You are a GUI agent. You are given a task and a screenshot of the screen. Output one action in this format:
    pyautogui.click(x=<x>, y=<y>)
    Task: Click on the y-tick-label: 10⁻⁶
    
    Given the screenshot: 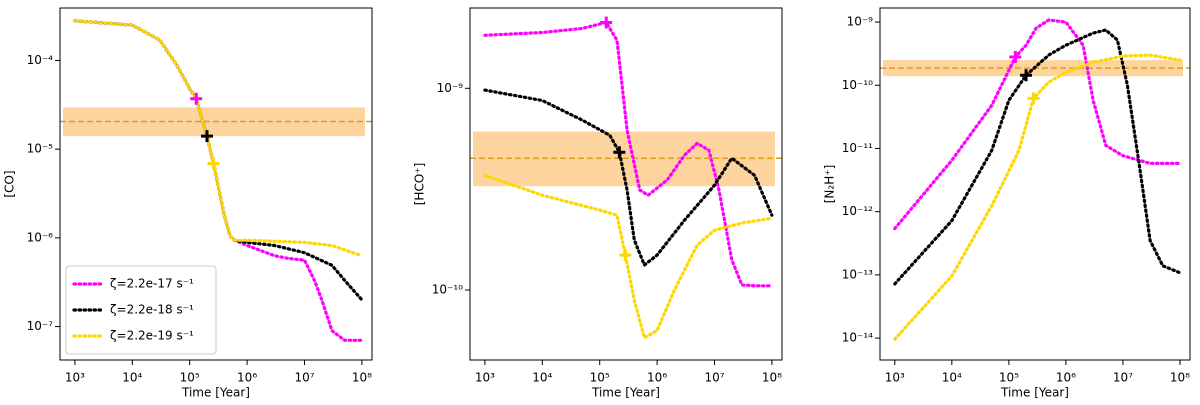 What is the action you would take?
    pyautogui.click(x=40, y=237)
    